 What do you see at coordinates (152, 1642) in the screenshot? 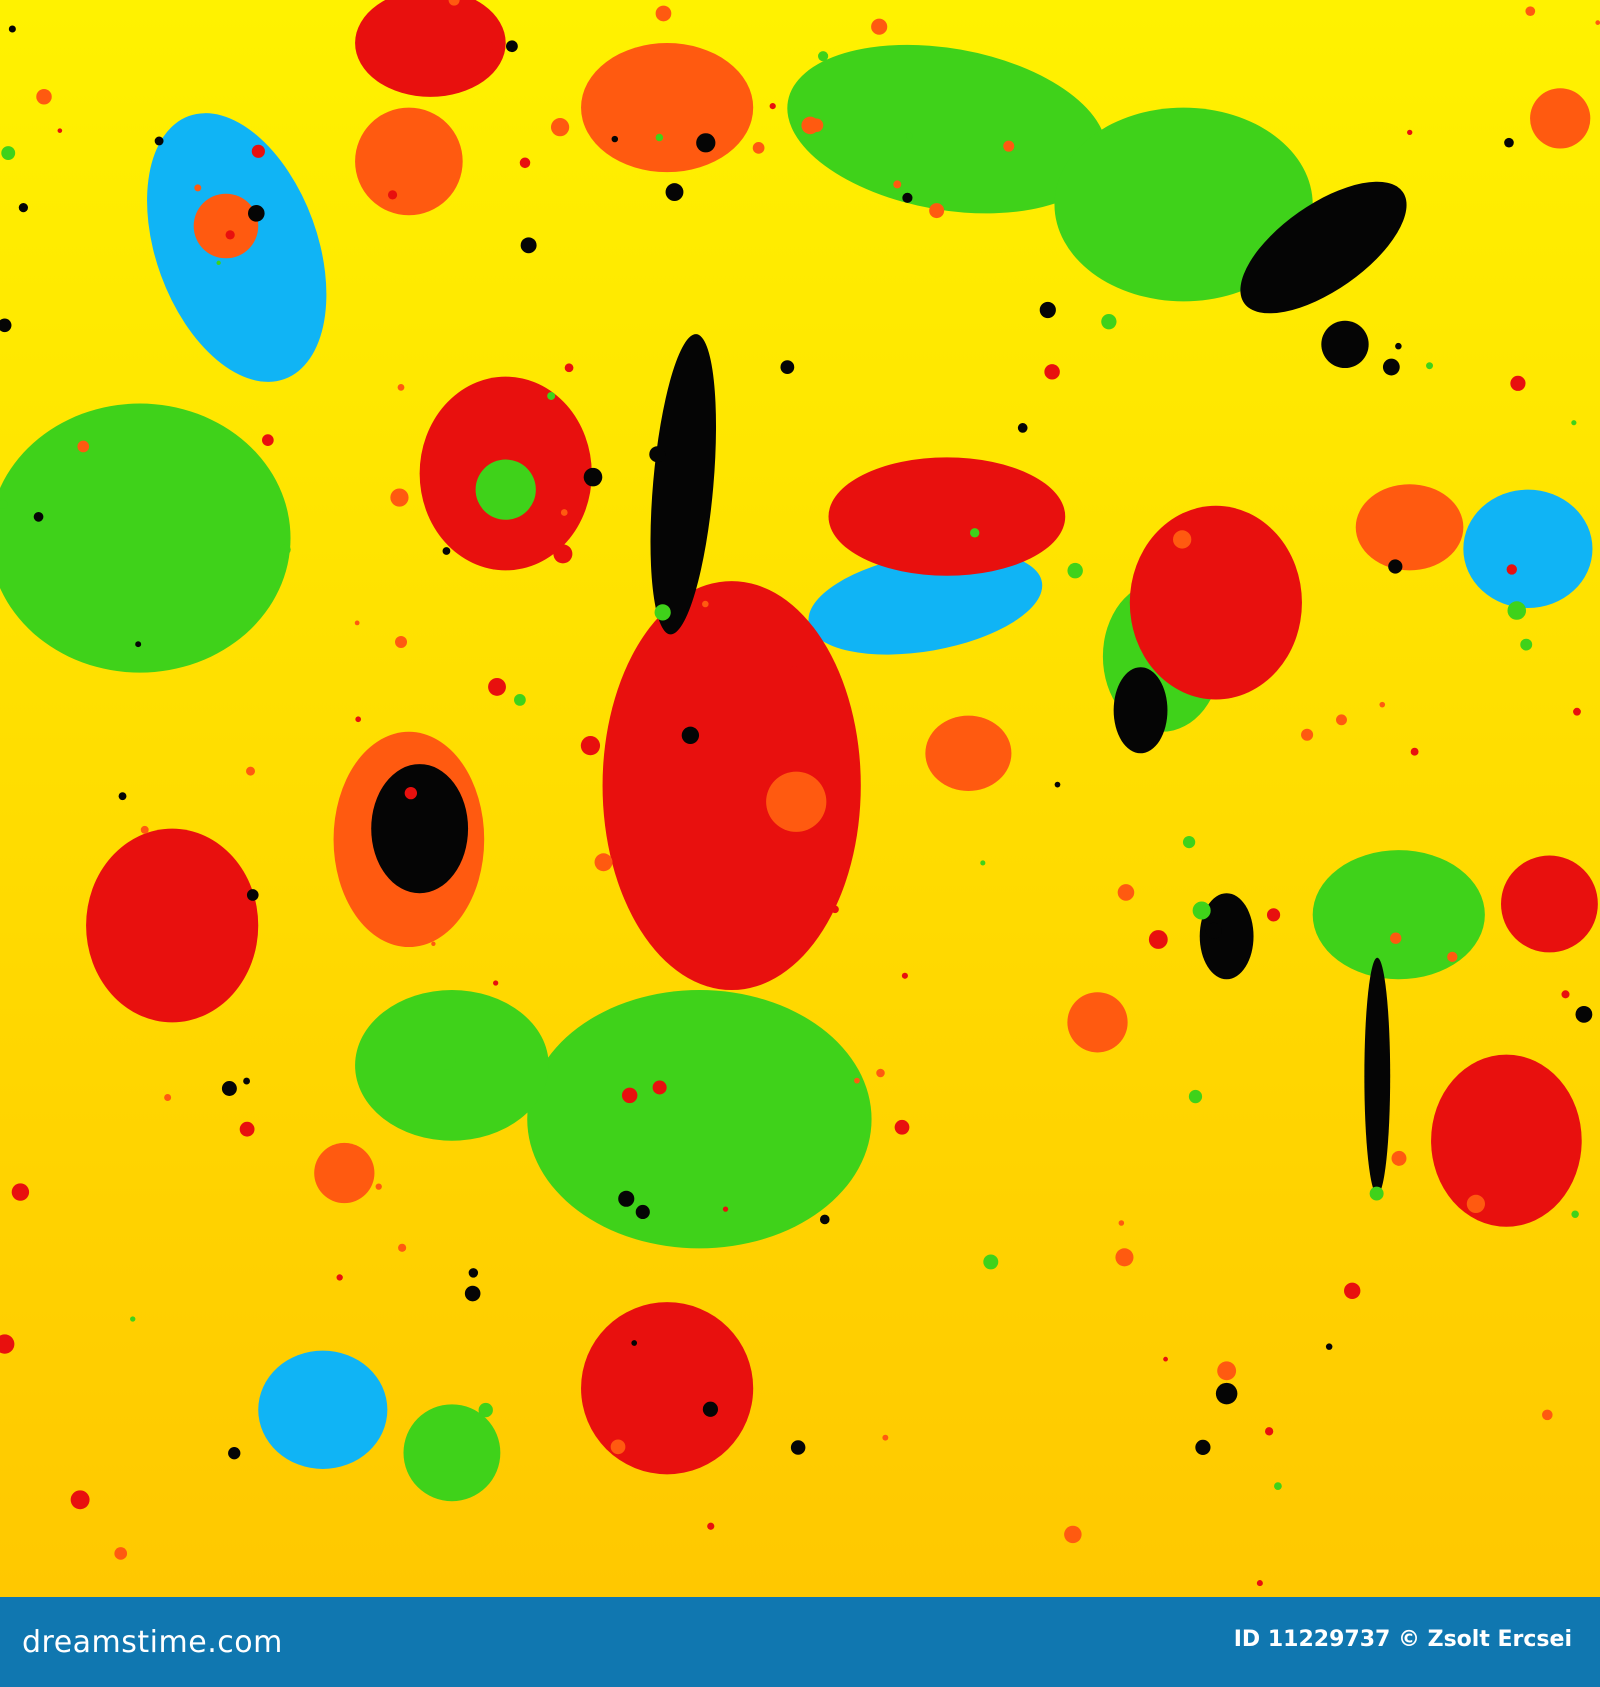
I see `brand-logo-text: dreamstime.com` at bounding box center [152, 1642].